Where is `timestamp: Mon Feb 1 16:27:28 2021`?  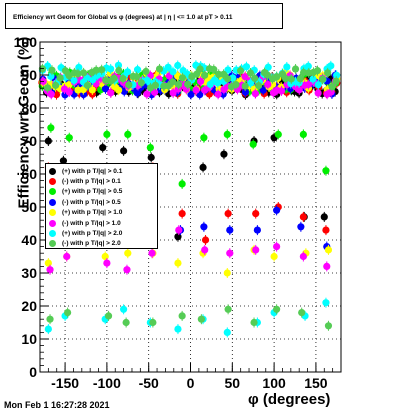
timestamp: Mon Feb 1 16:27:28 2021 is located at coordinates (57, 405).